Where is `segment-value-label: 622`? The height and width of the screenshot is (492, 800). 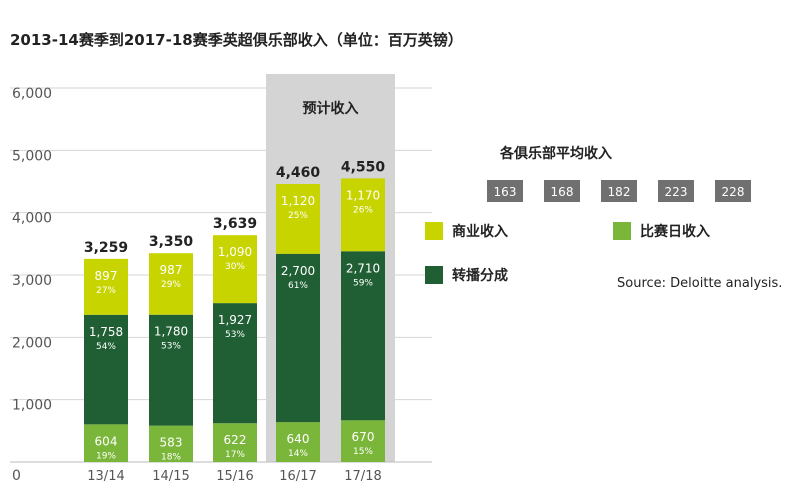 segment-value-label: 622 is located at coordinates (235, 440).